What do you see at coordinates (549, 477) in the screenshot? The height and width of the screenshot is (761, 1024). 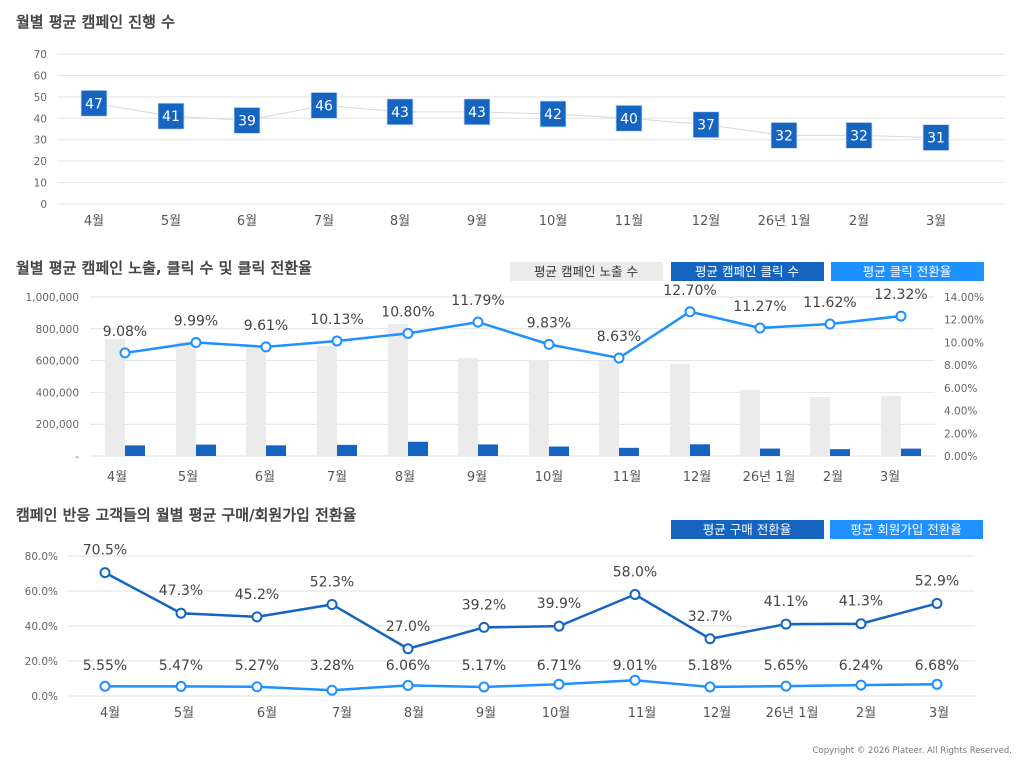 I see `x-tick-label: 10월` at bounding box center [549, 477].